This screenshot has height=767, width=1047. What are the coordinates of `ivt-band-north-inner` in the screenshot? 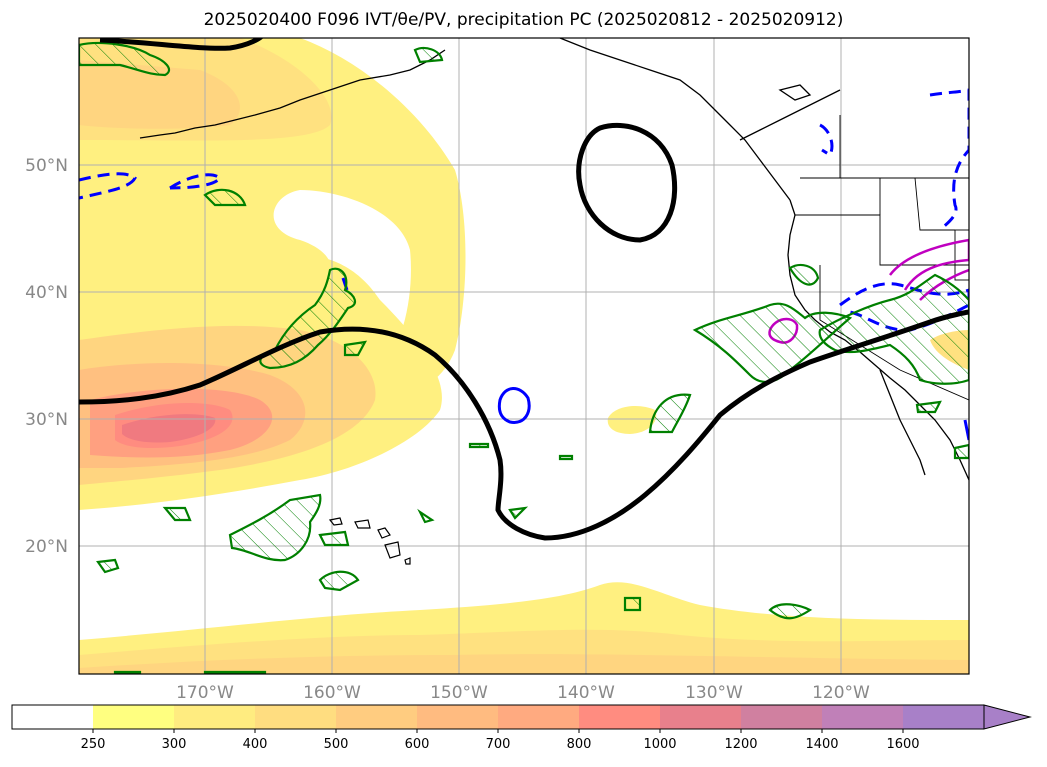 It's located at (159, 94).